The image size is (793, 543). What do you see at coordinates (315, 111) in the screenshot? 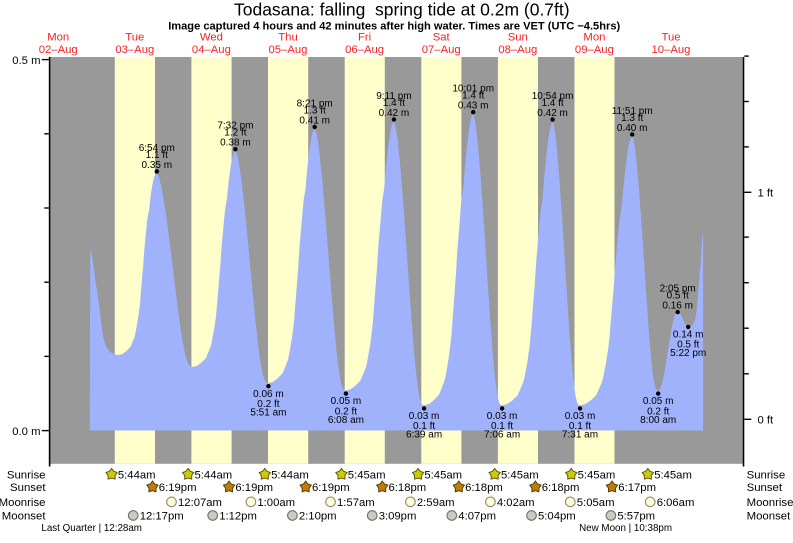
I see `svg-text: 1.3 ft` at bounding box center [315, 111].